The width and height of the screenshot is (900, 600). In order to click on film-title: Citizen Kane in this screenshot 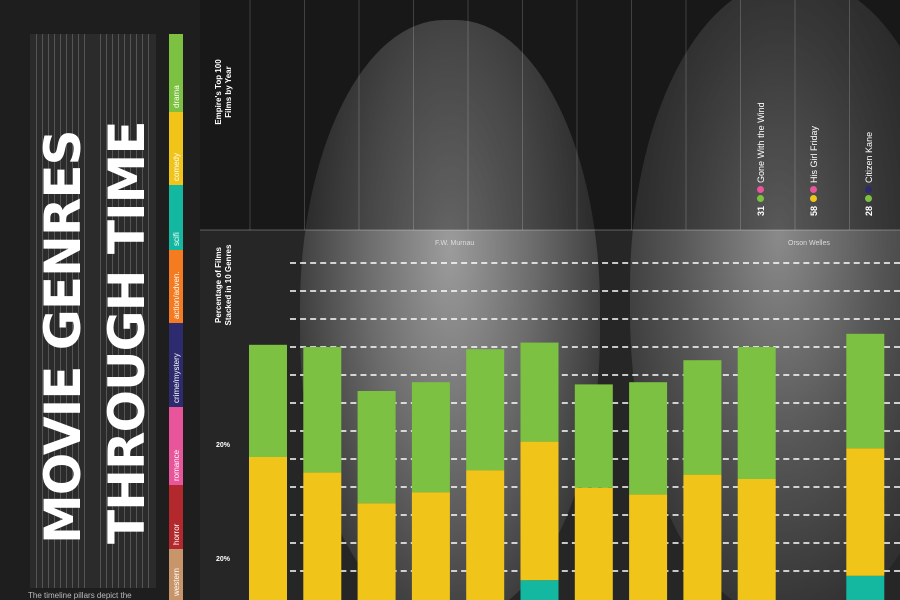, I will do `click(869, 157)`.